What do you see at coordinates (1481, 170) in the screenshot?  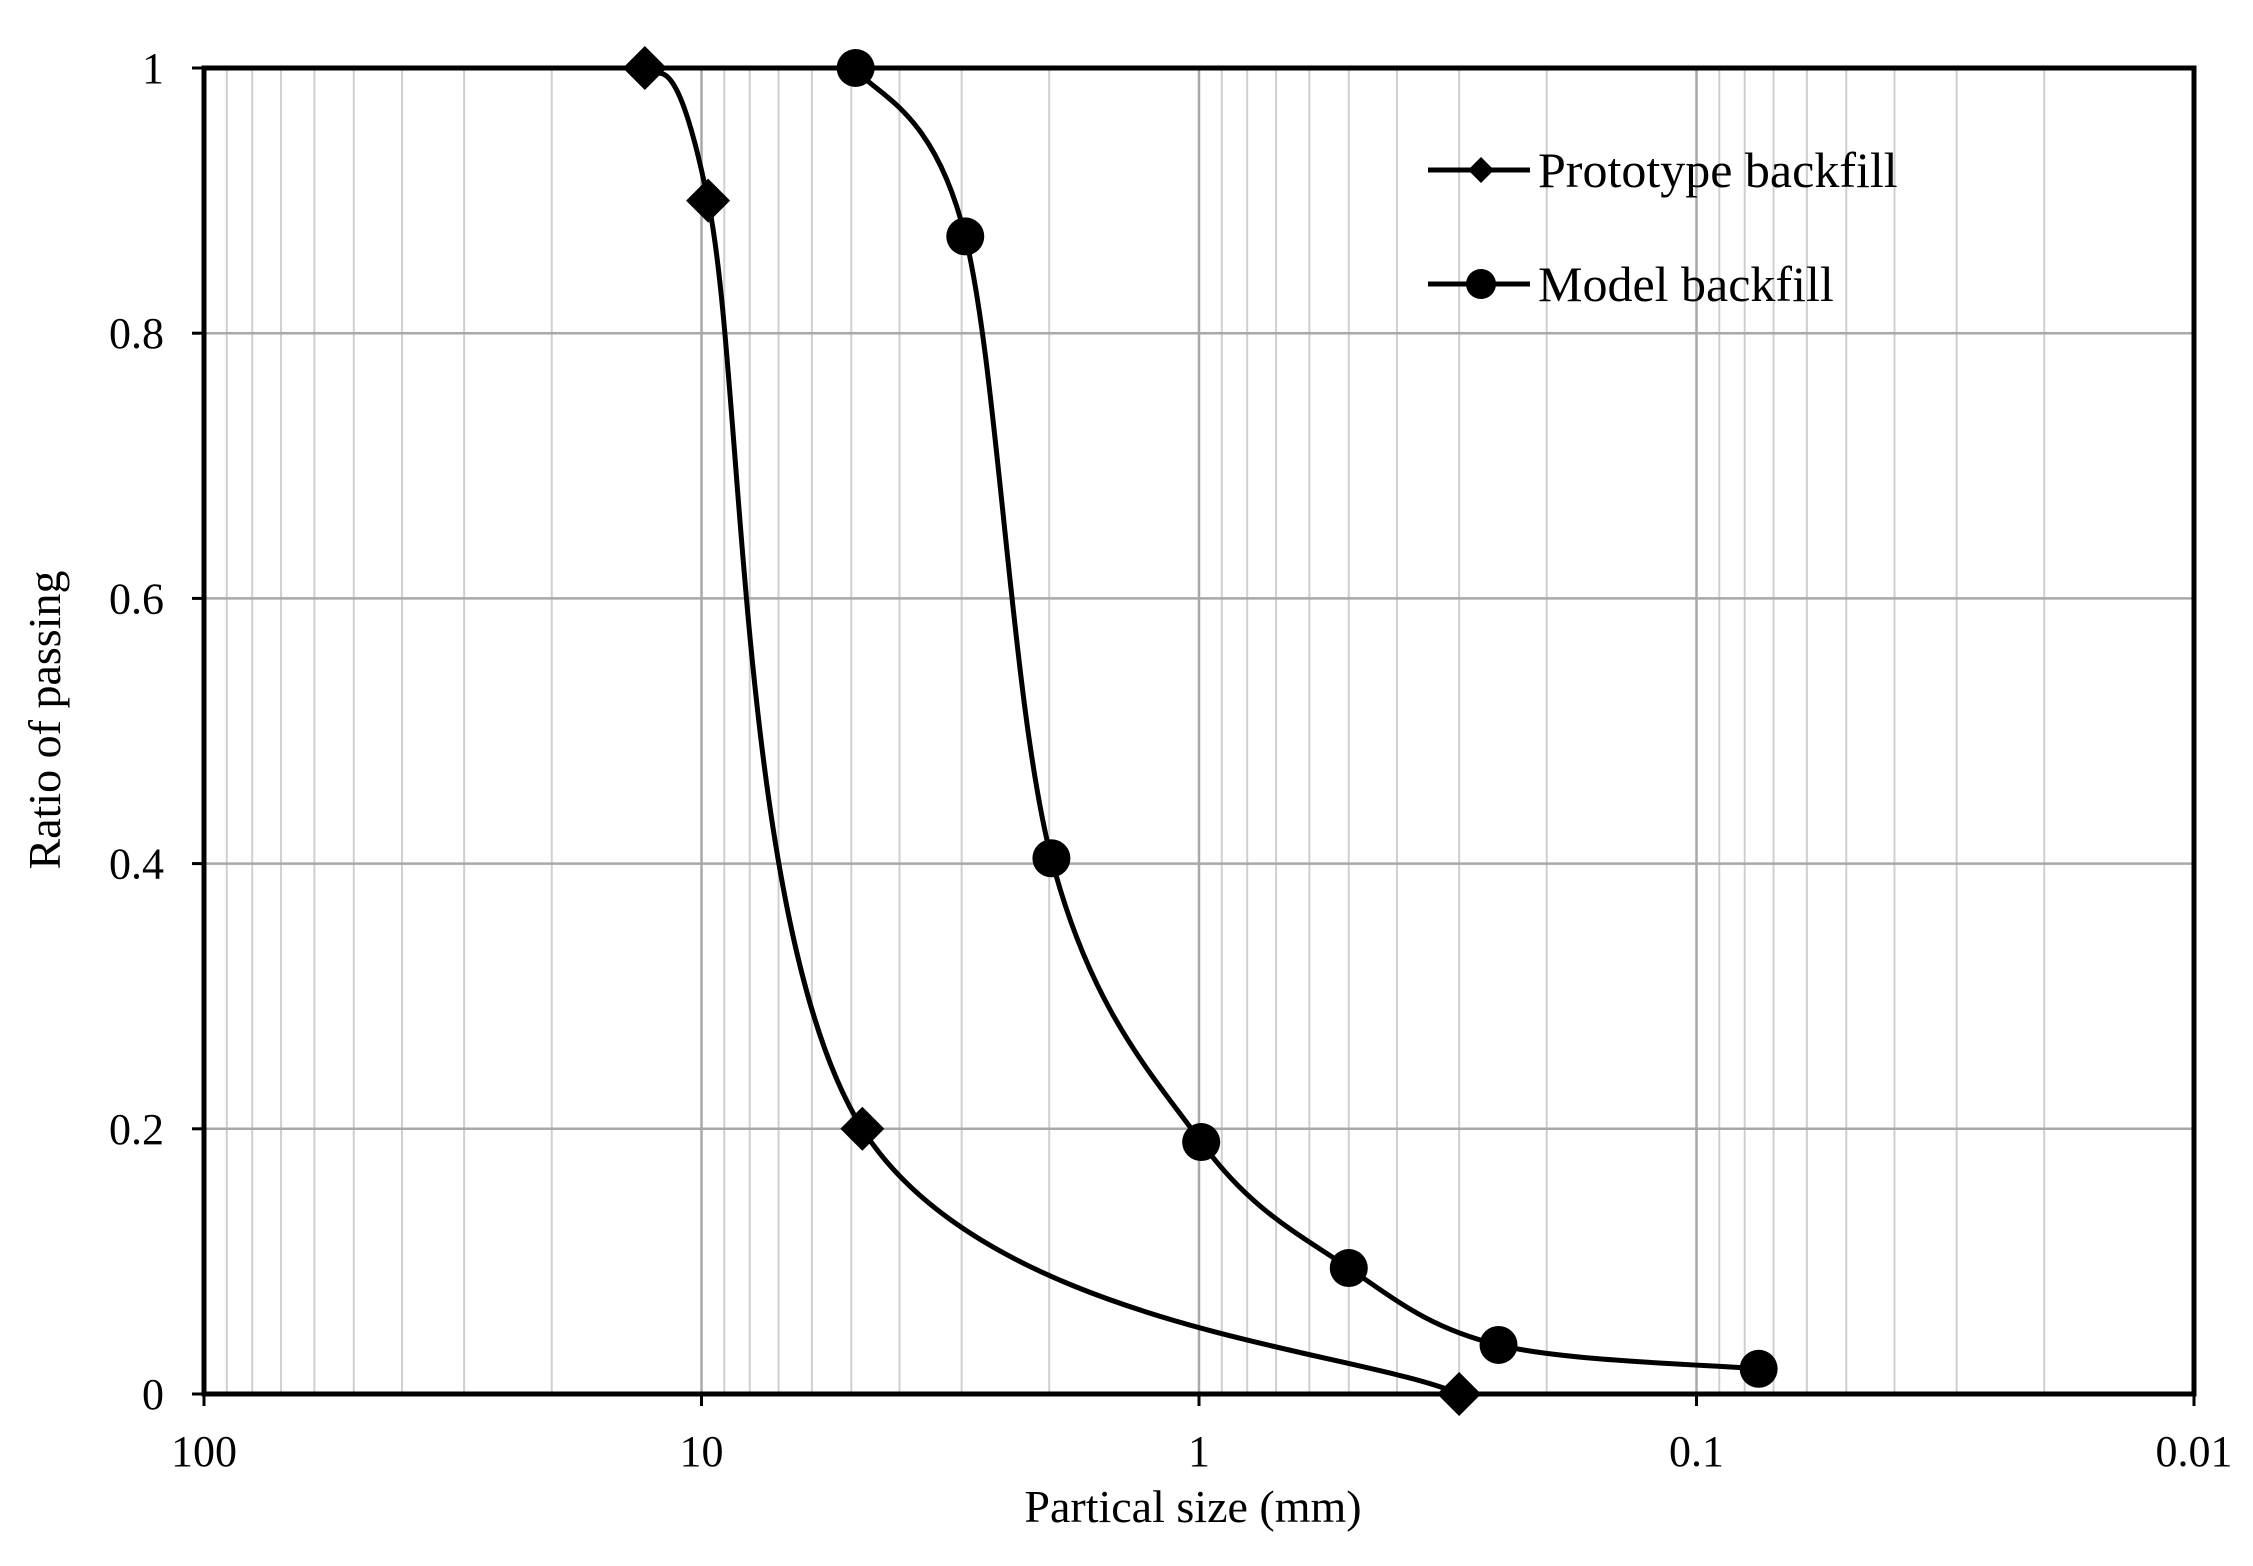 I see `legend-diamond-marker` at bounding box center [1481, 170].